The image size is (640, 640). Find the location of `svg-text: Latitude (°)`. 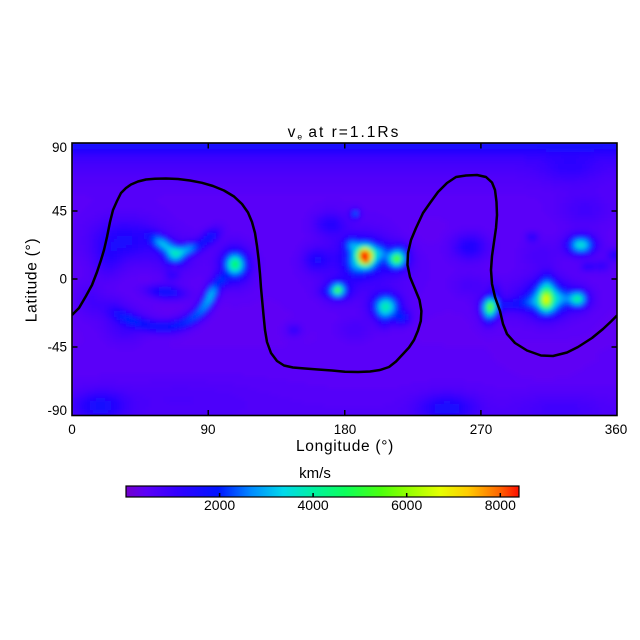

svg-text: Latitude (°) is located at coordinates (32, 280).